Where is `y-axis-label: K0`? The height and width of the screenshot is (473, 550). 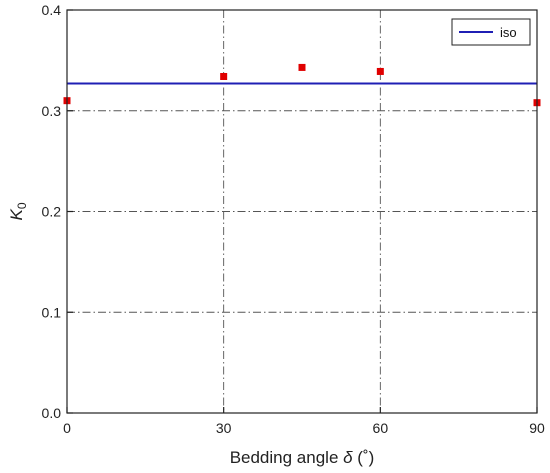 y-axis-label: K0 is located at coordinates (18, 211).